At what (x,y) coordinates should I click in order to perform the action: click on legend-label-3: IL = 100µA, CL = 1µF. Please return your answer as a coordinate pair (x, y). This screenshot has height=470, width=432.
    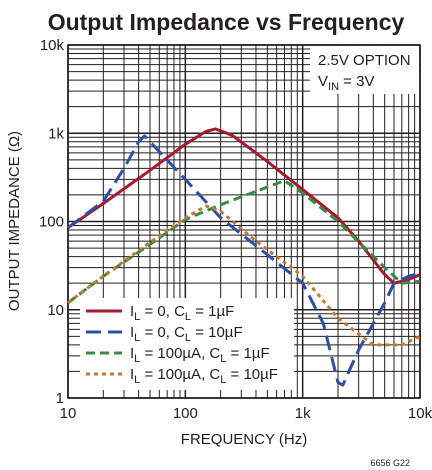
    Looking at the image, I should click on (200, 355).